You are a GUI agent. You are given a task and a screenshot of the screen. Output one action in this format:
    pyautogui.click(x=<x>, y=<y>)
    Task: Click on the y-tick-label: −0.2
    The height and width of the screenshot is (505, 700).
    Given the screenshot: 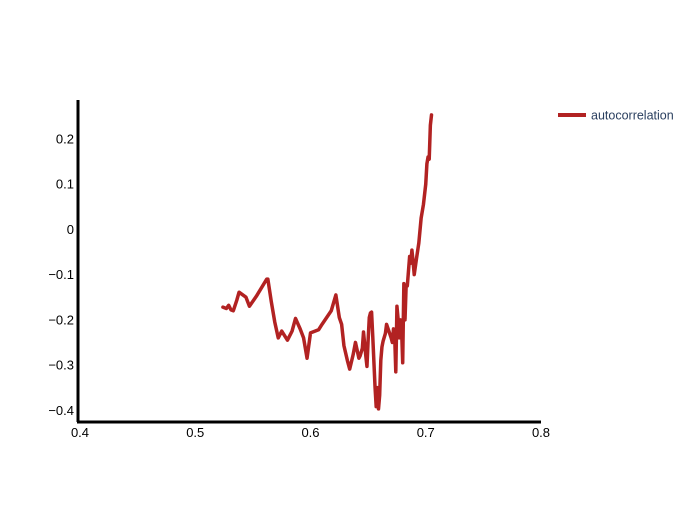 What is the action you would take?
    pyautogui.click(x=61, y=319)
    